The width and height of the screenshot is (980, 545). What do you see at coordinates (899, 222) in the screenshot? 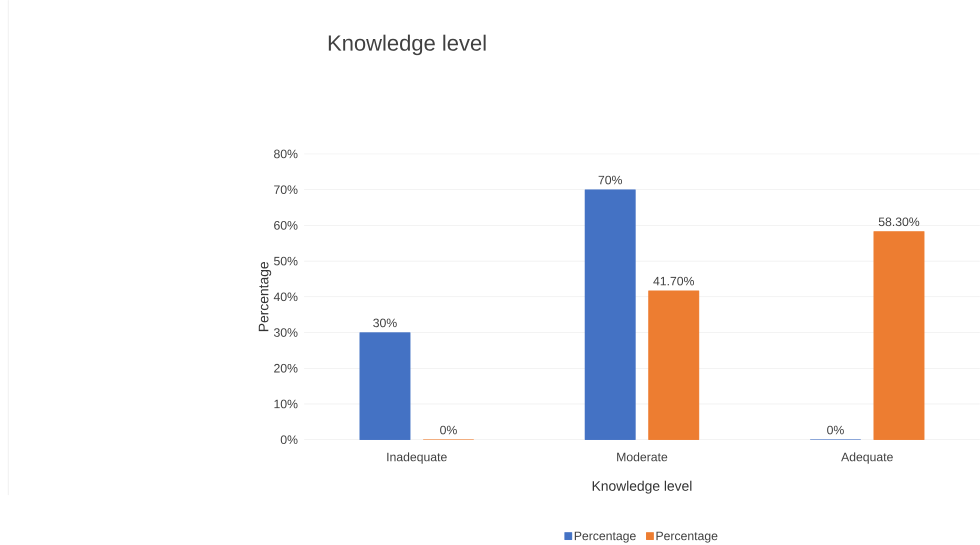
I see `data-label: 58.30%` at bounding box center [899, 222].